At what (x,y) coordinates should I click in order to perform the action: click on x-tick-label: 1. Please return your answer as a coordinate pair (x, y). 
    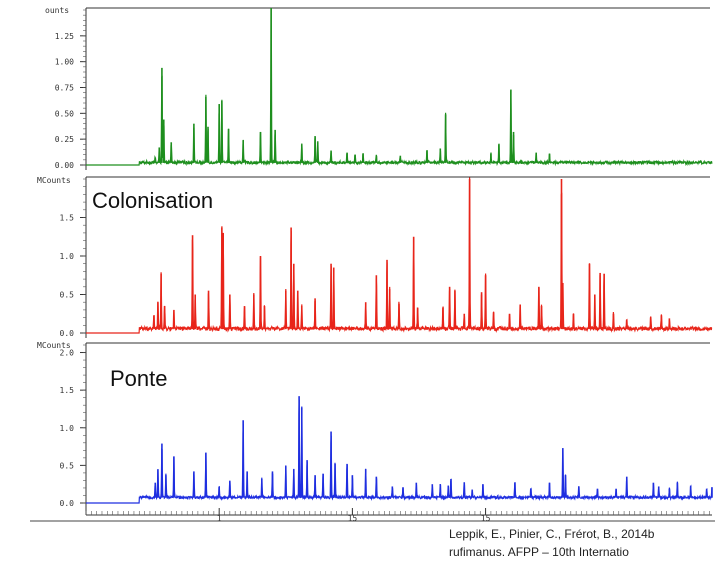
    Looking at the image, I should click on (219, 518).